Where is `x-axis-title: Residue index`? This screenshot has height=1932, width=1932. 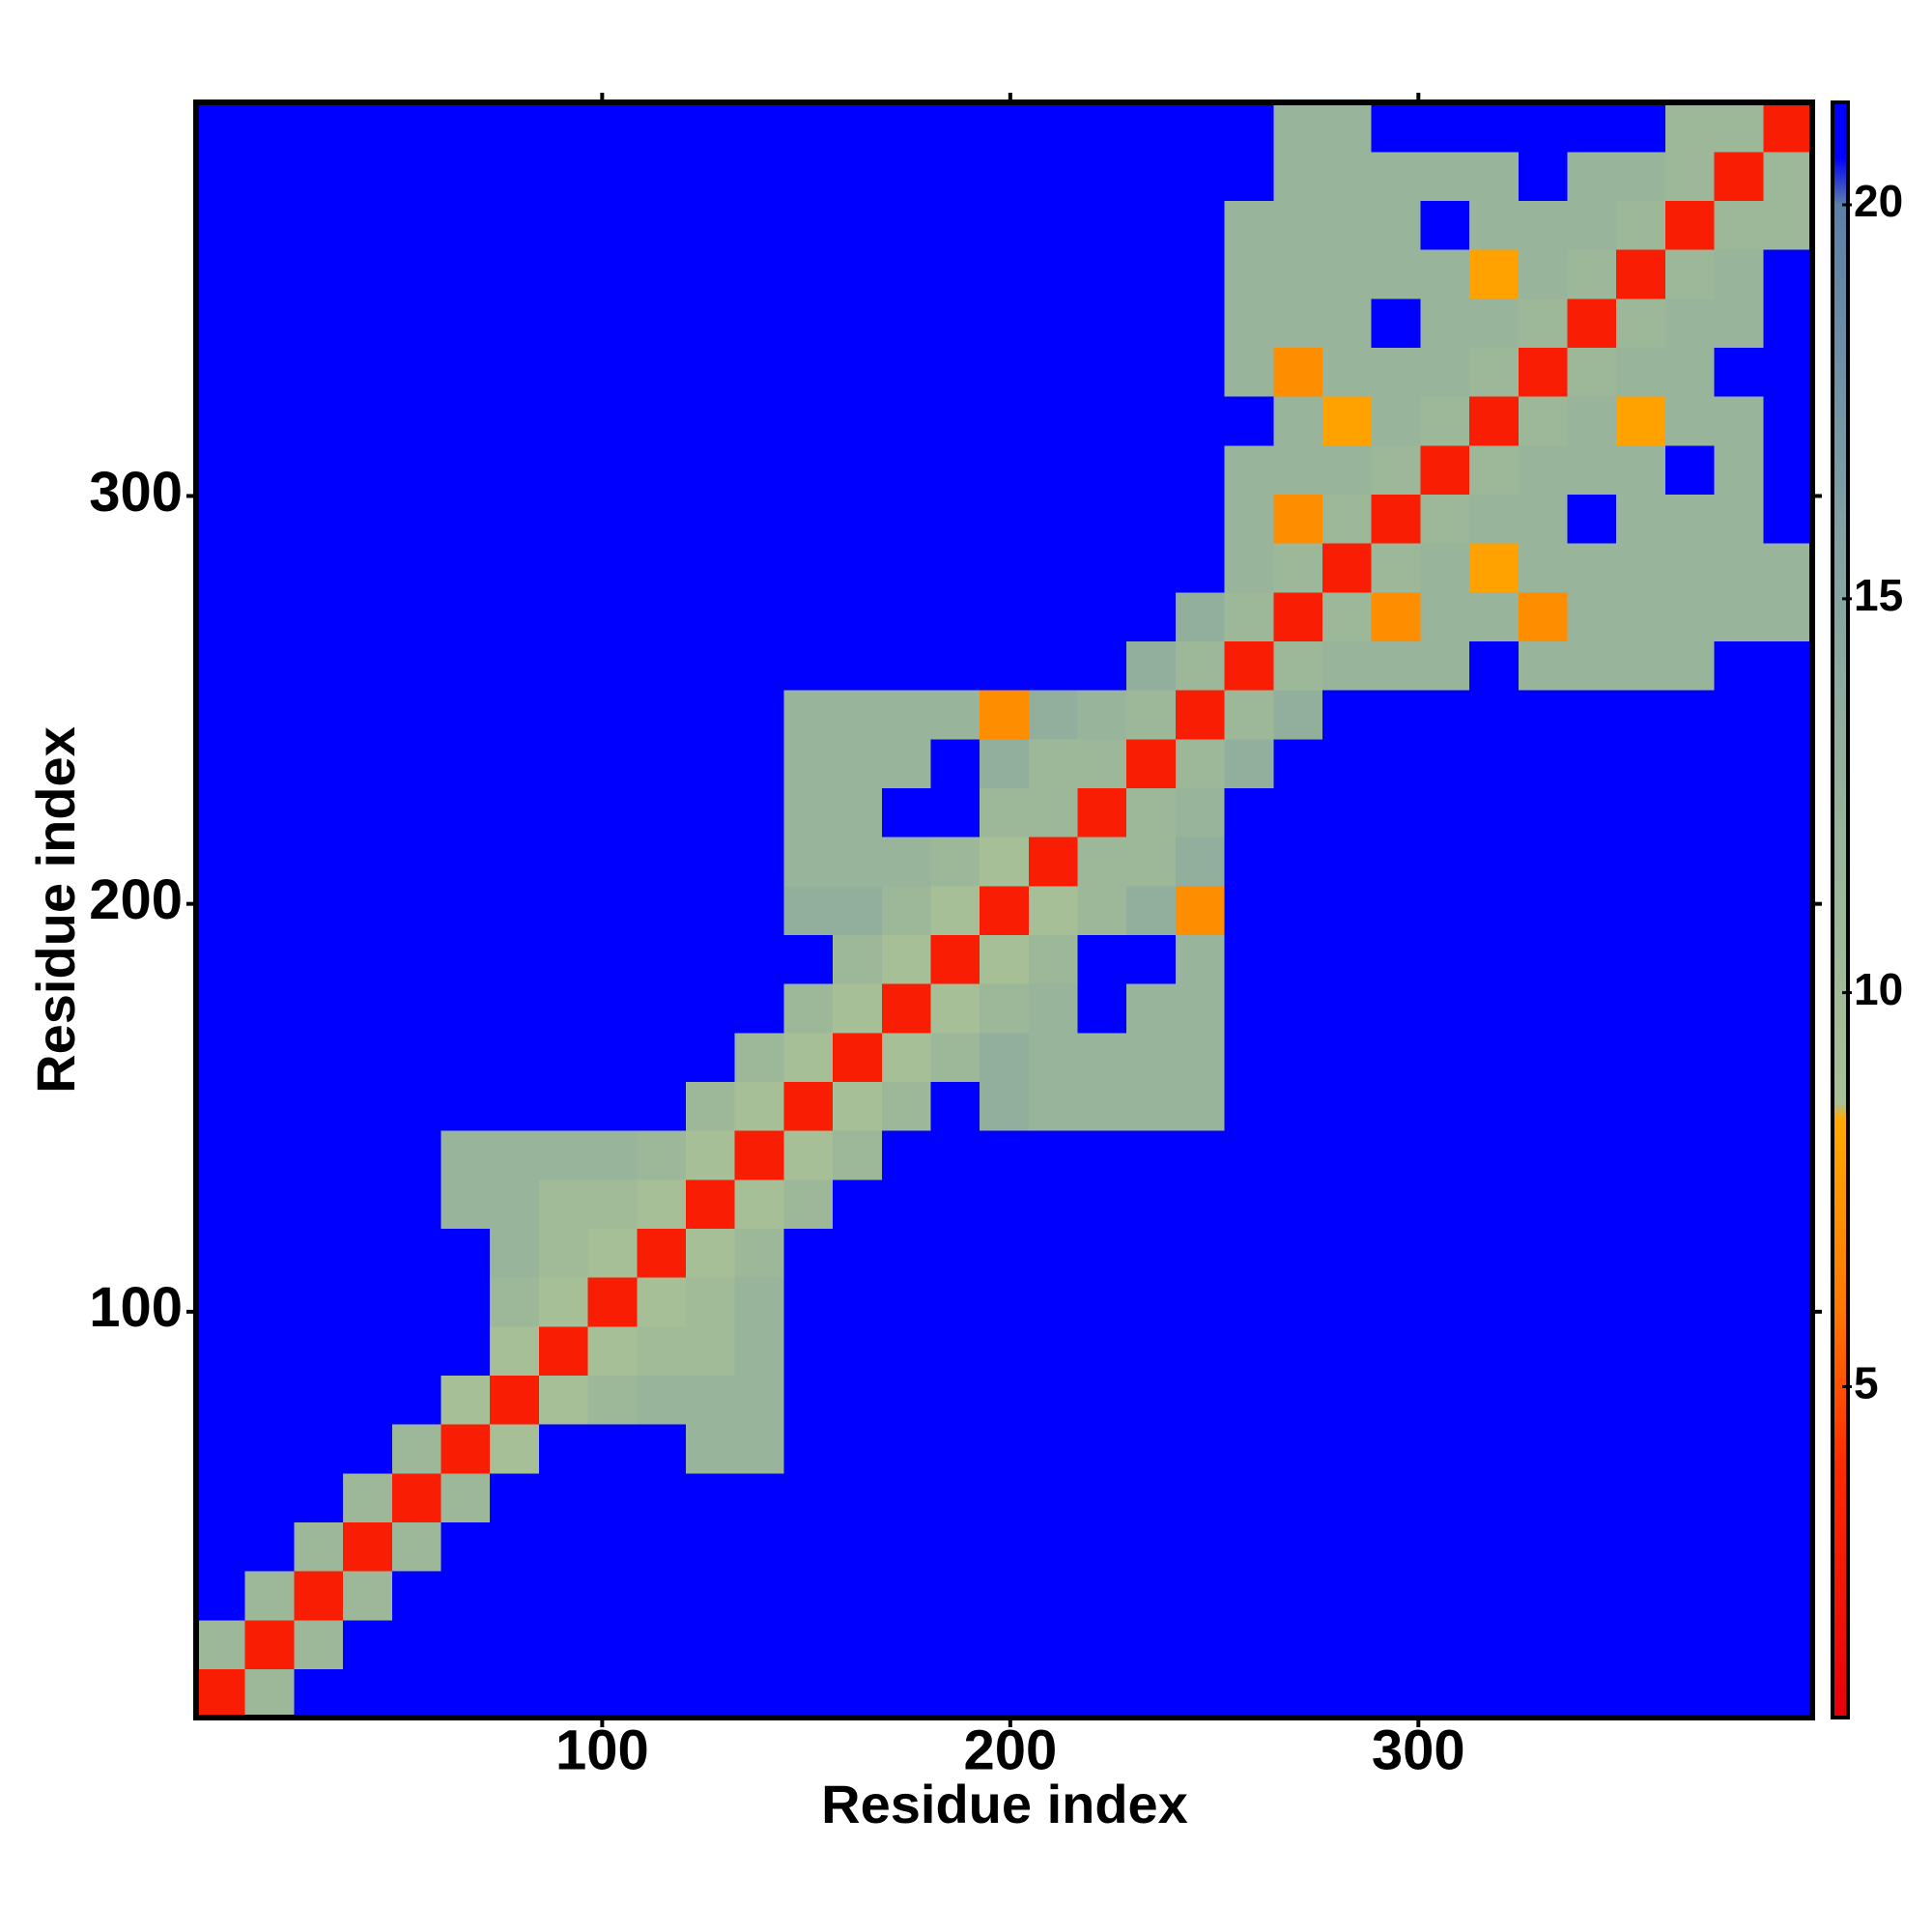 x-axis-title: Residue index is located at coordinates (1005, 1804).